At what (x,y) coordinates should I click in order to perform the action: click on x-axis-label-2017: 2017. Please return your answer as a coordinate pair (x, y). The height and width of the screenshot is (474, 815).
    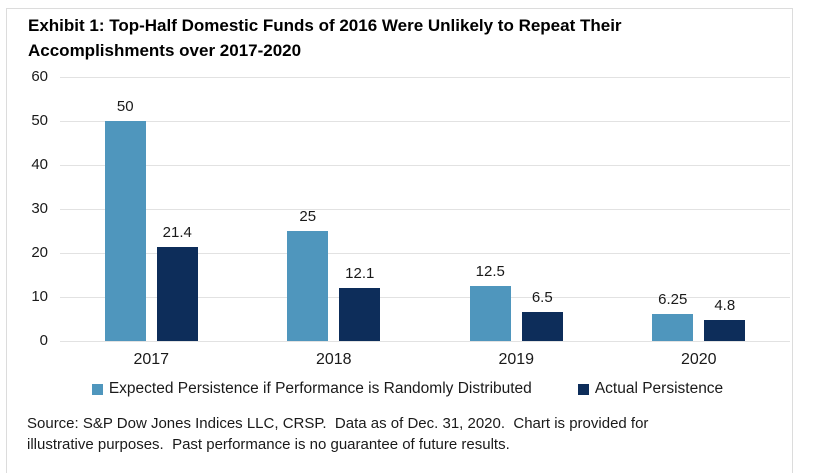
    Looking at the image, I should click on (151, 359).